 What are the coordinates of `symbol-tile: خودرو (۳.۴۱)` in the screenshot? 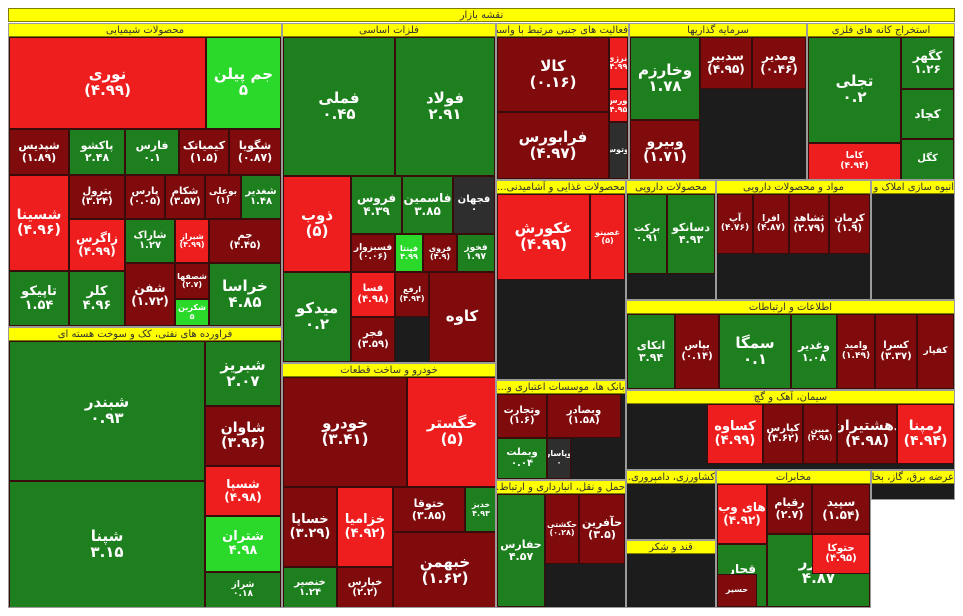 It's located at (345, 432).